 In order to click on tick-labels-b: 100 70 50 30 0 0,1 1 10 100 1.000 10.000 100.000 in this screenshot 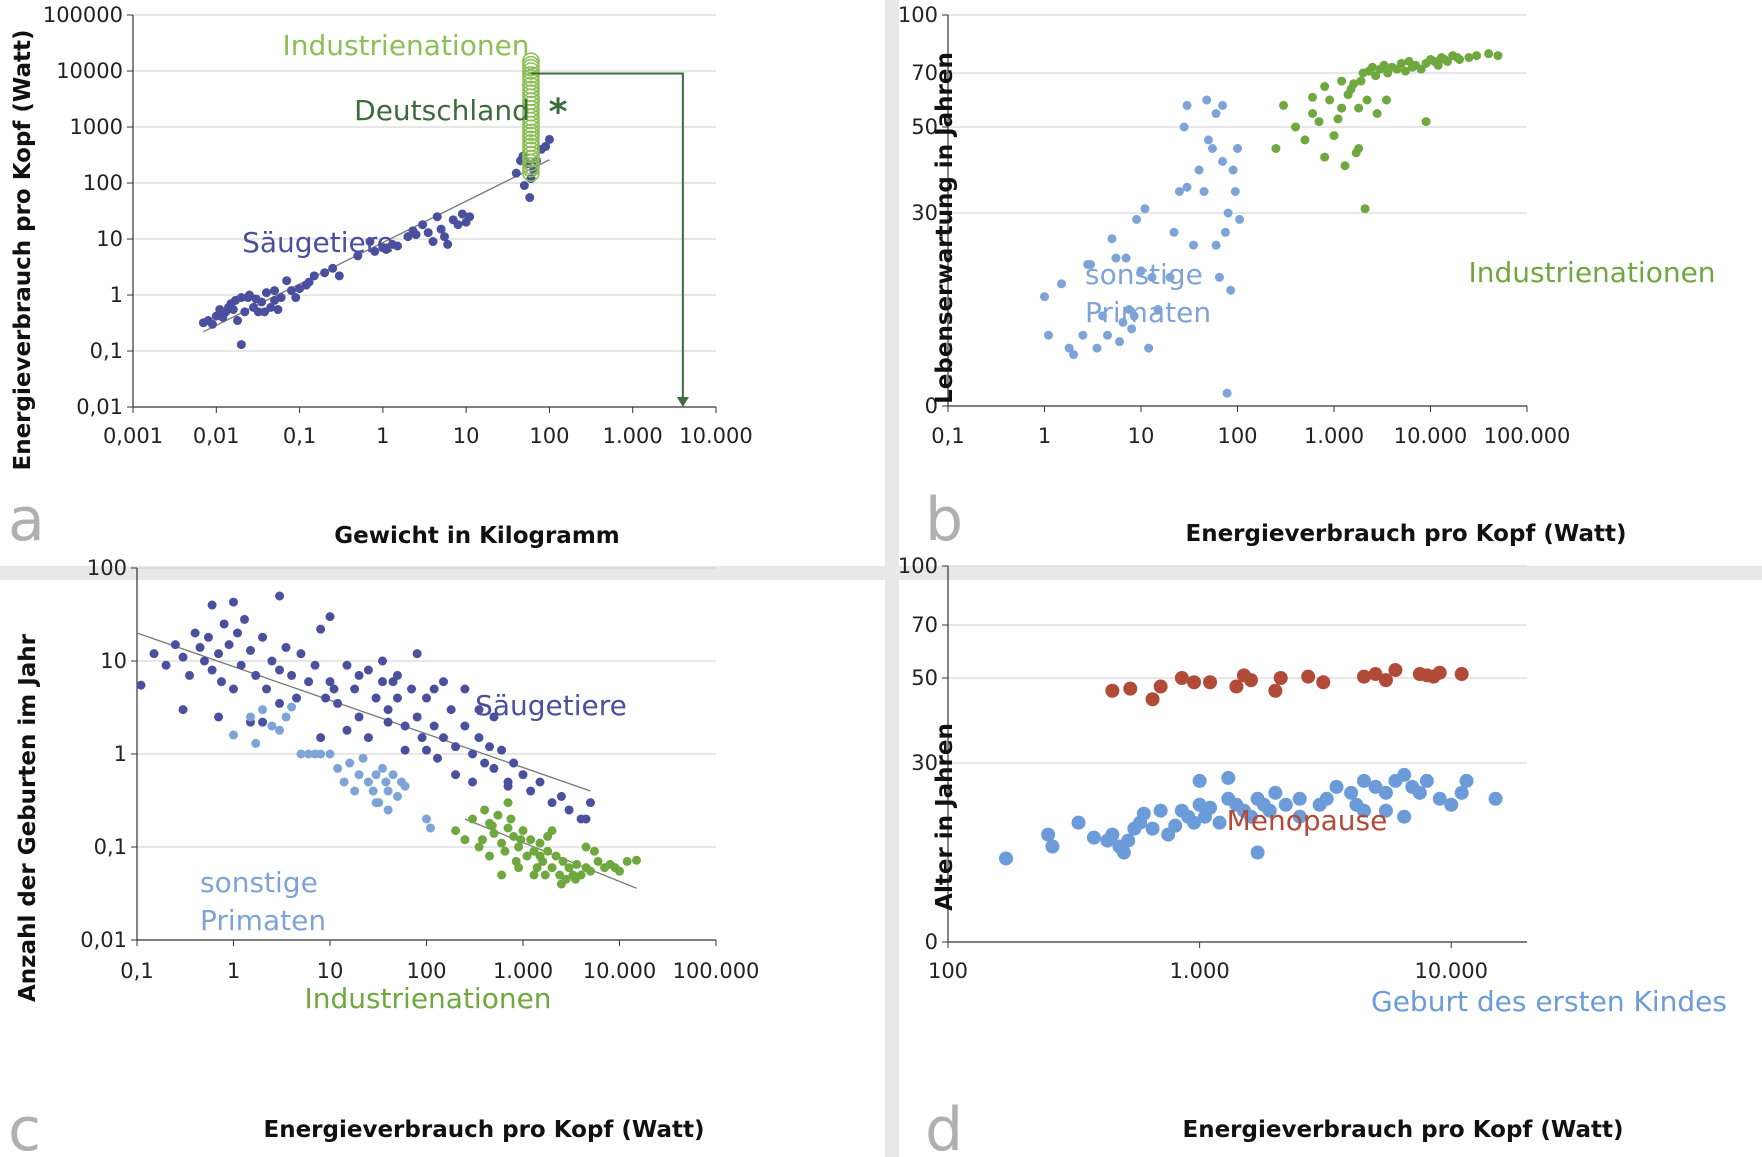, I will do `click(1234, 225)`.